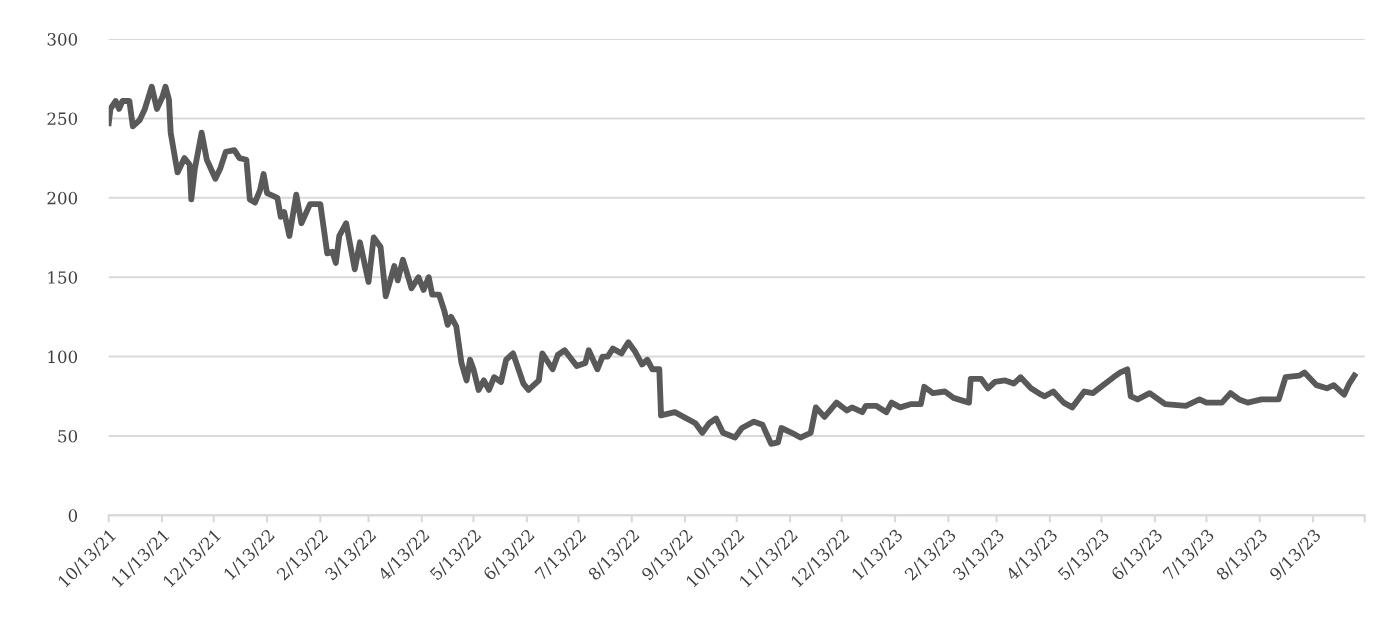 The image size is (1394, 630). What do you see at coordinates (62, 119) in the screenshot?
I see `y-tick-label: 250` at bounding box center [62, 119].